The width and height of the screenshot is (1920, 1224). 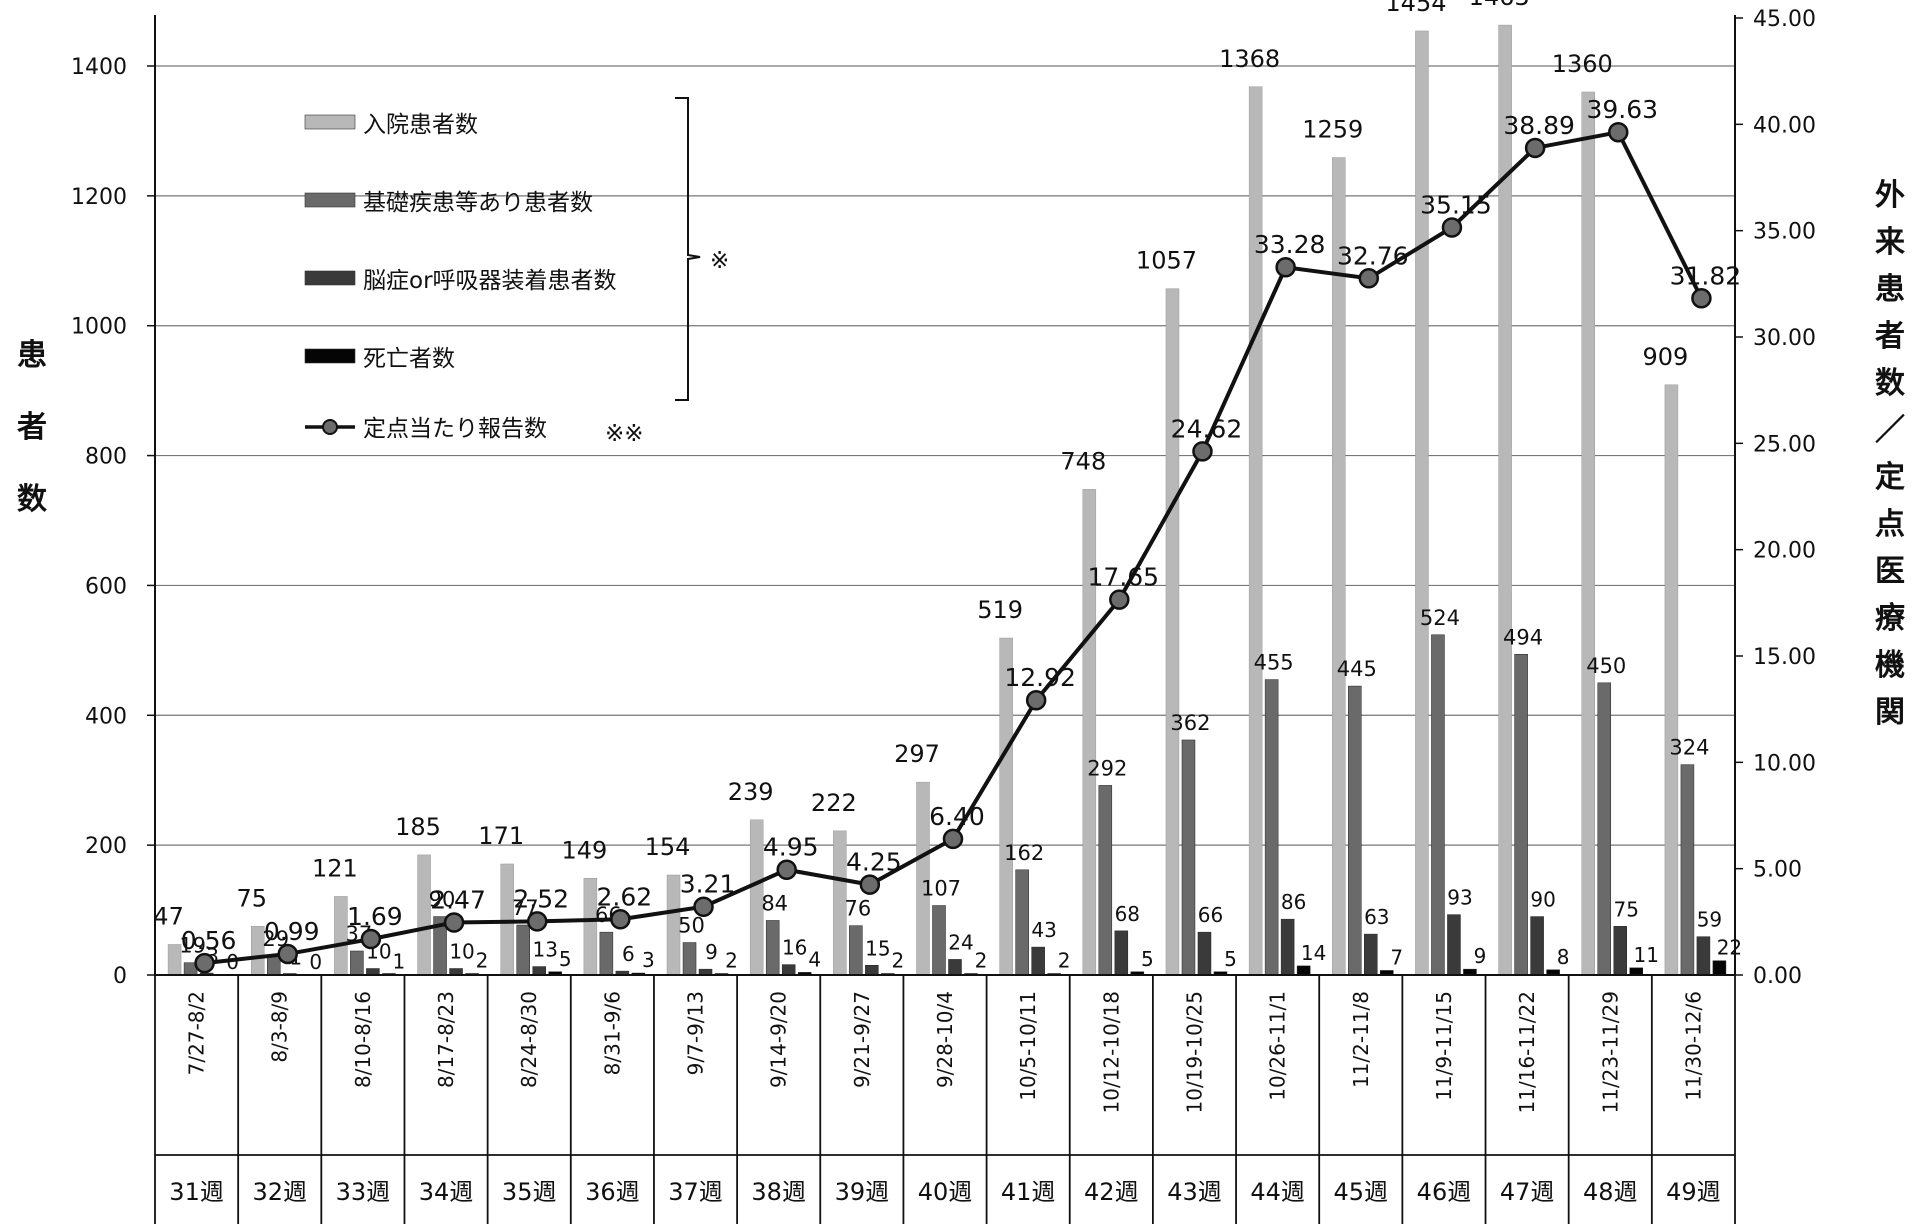 I want to click on category-label: 10/19-10/25, so click(x=1194, y=1052).